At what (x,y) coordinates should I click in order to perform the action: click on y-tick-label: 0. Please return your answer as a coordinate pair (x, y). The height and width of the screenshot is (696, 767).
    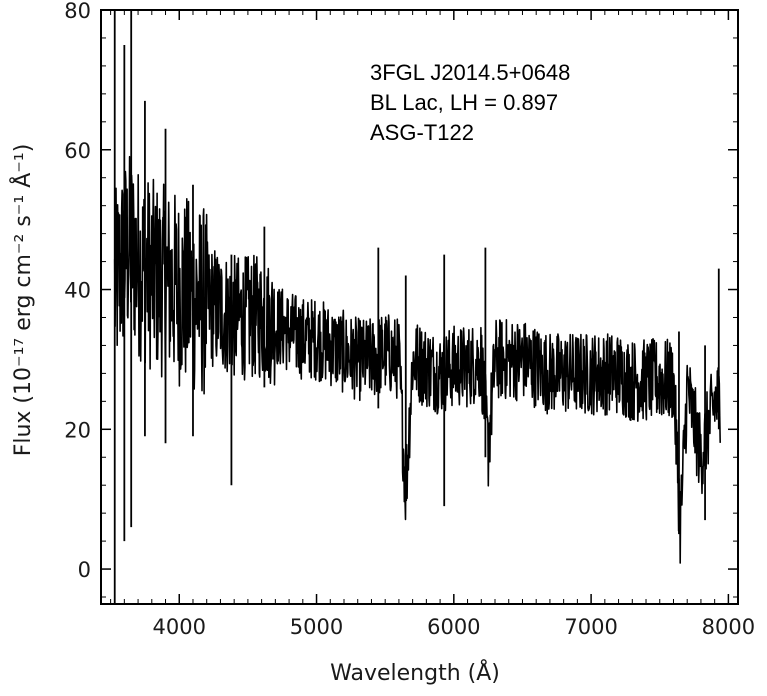
    Looking at the image, I should click on (84, 570).